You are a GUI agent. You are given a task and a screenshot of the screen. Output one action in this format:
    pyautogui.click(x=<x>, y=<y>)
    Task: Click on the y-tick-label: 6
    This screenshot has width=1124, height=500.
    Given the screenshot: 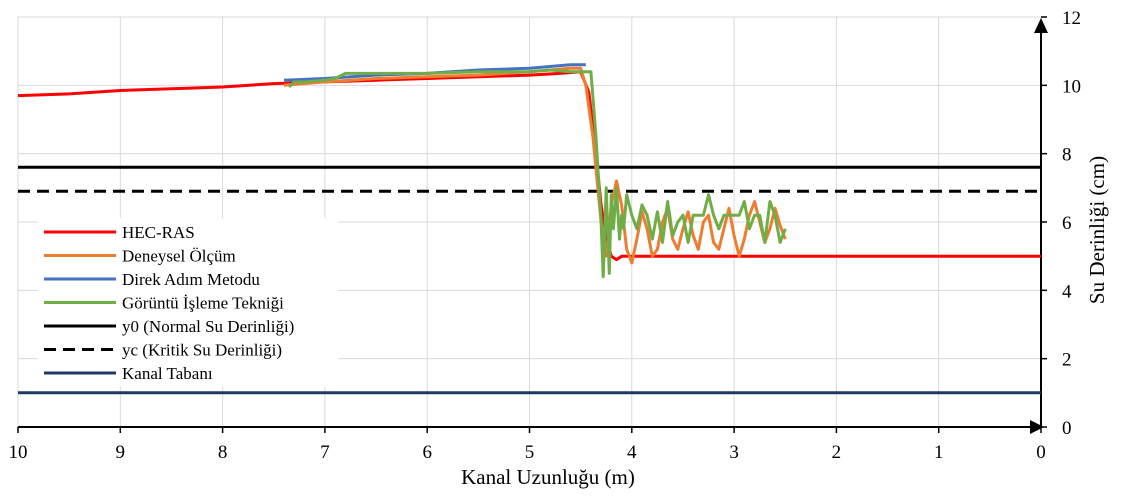 What is the action you would take?
    pyautogui.click(x=1067, y=223)
    